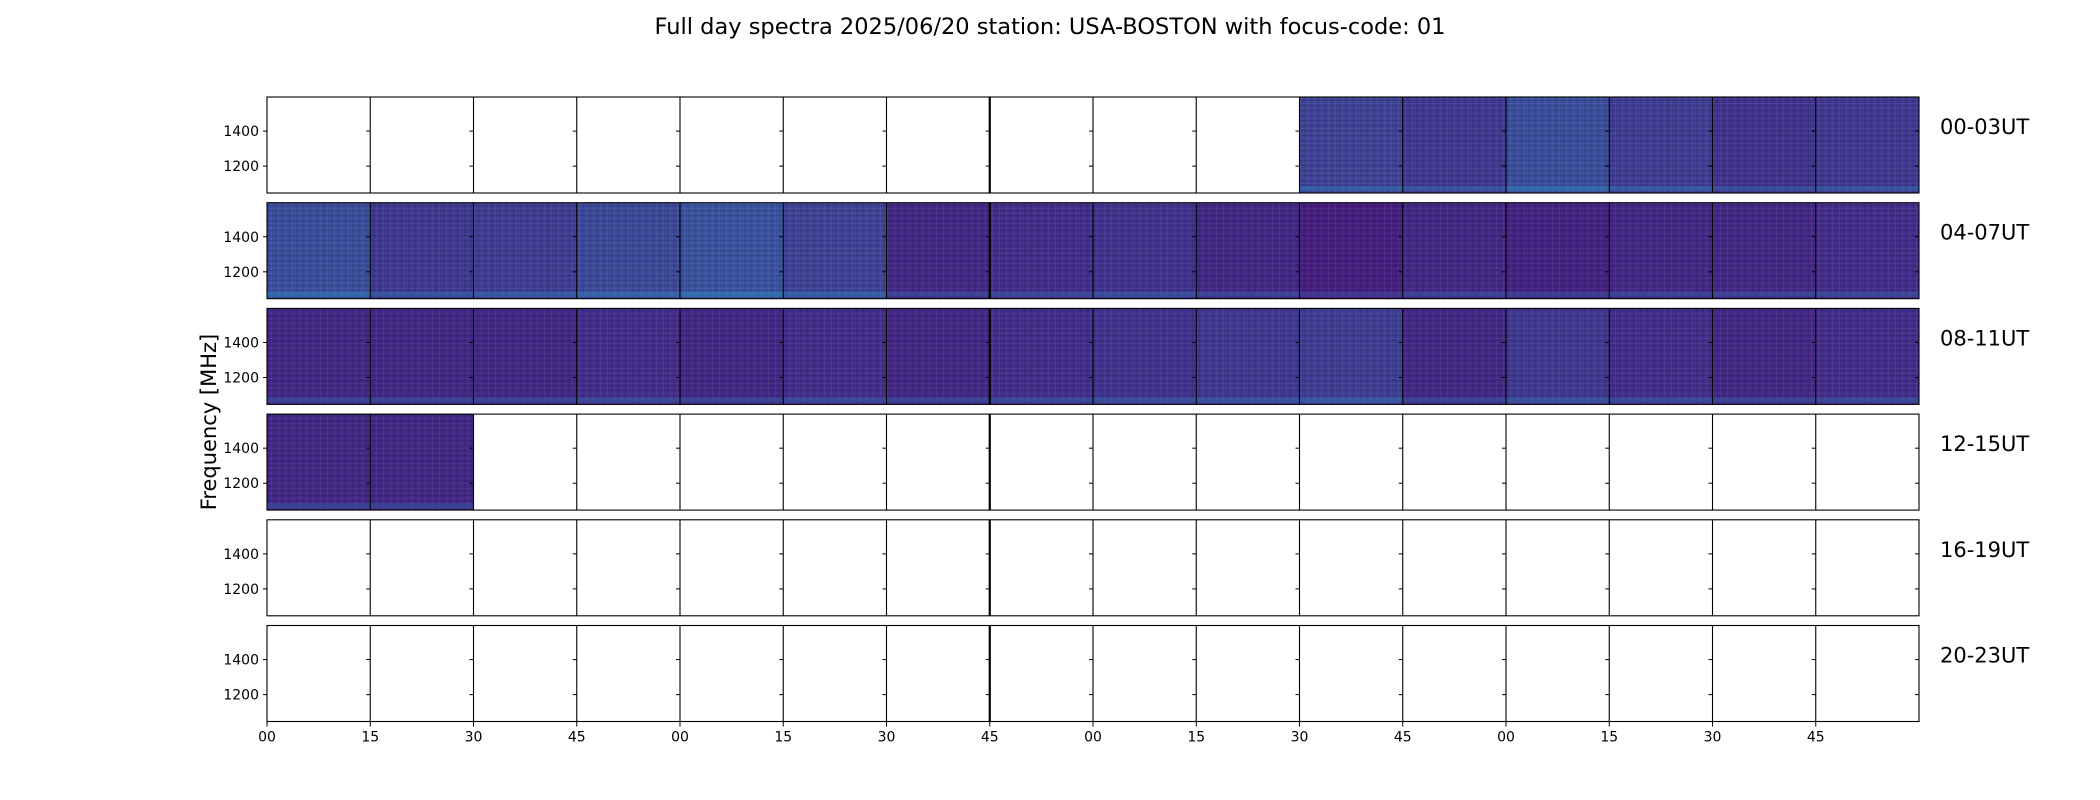 This screenshot has width=2100, height=800. I want to click on spectra-row: 1400 1200 20-23UT, so click(1126, 673).